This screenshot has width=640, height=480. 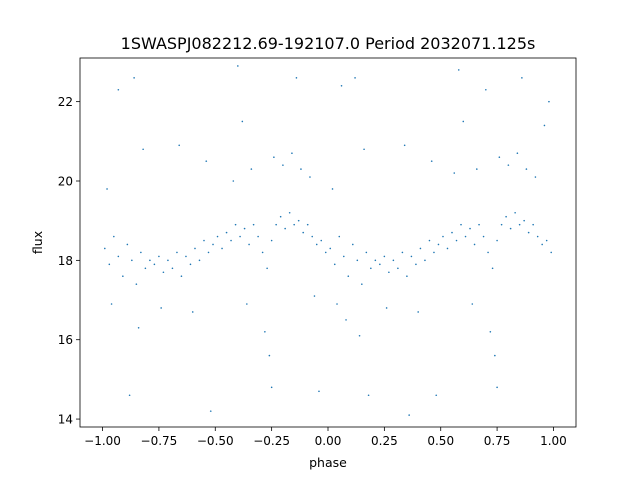 I want to click on y-tick-label: 14, so click(x=65, y=420).